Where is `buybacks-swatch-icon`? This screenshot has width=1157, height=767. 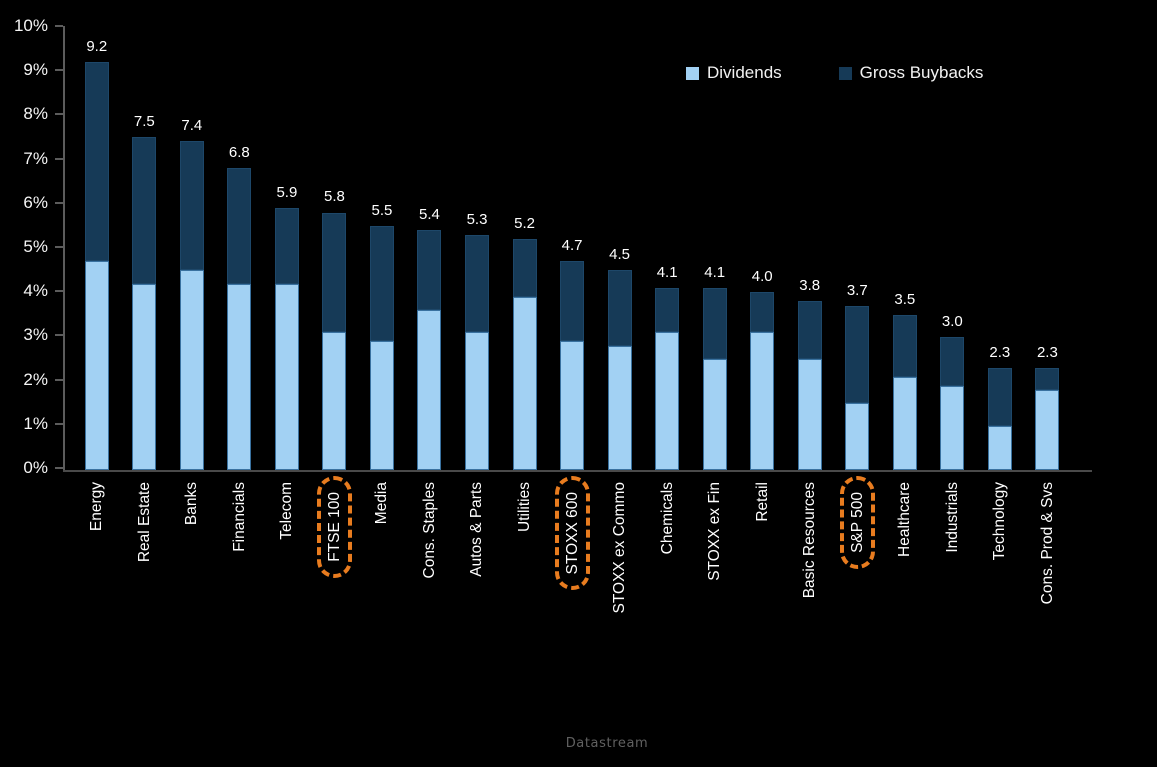
buybacks-swatch-icon is located at coordinates (845, 73).